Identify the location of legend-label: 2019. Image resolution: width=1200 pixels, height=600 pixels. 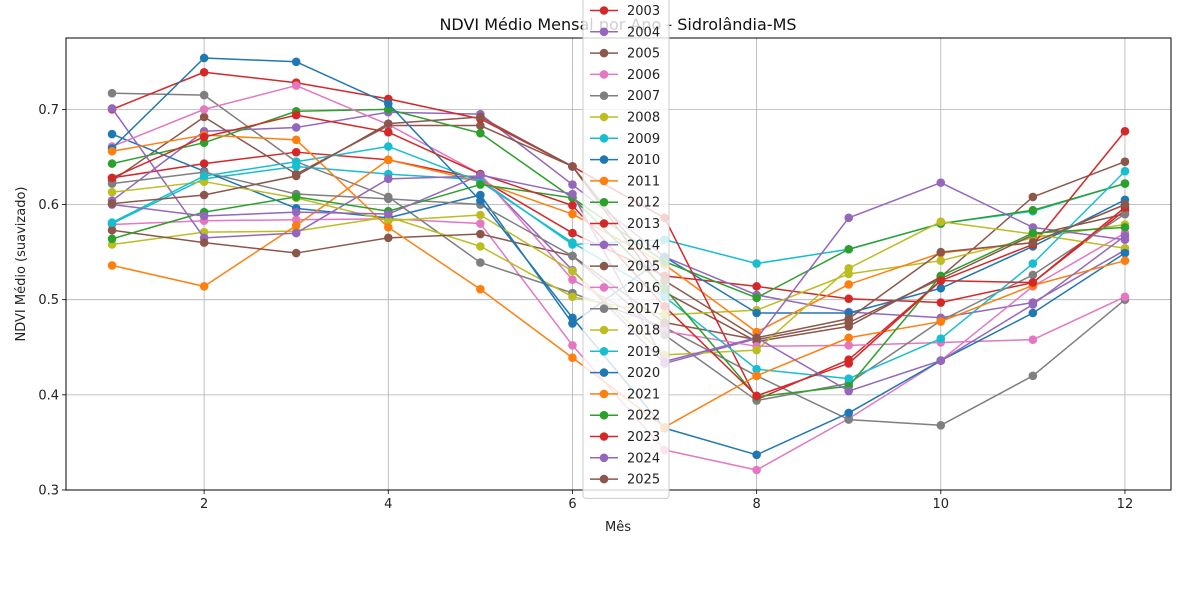
(643, 352).